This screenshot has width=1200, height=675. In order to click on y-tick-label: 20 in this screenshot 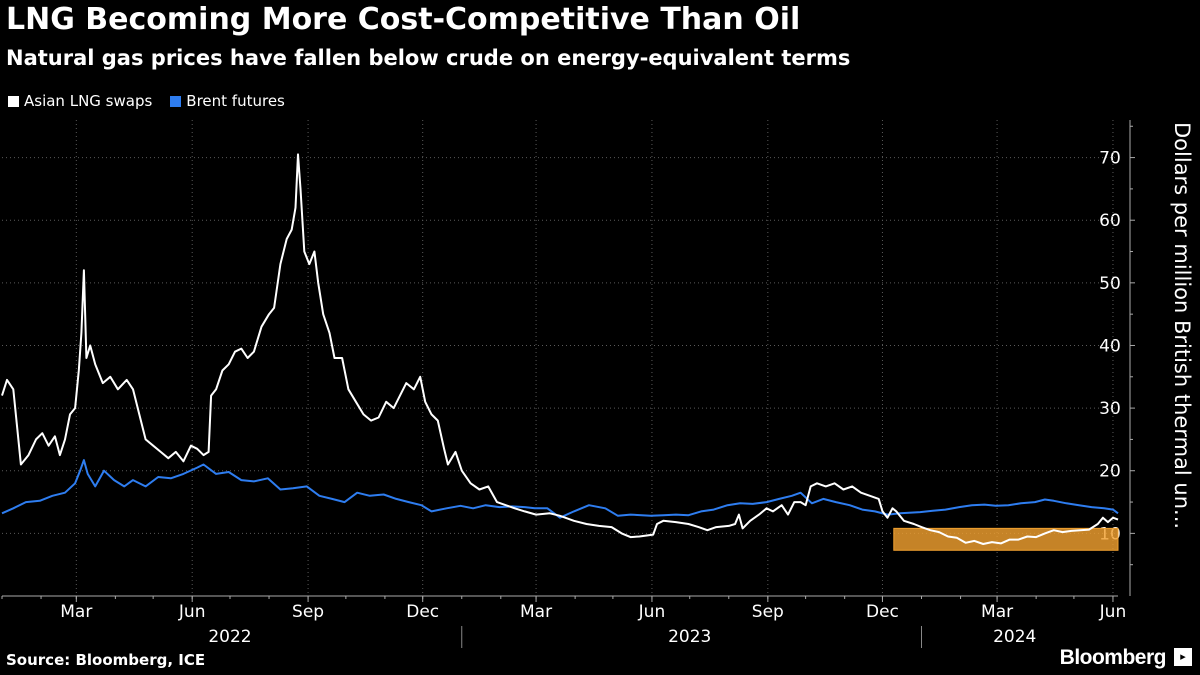, I will do `click(1110, 472)`.